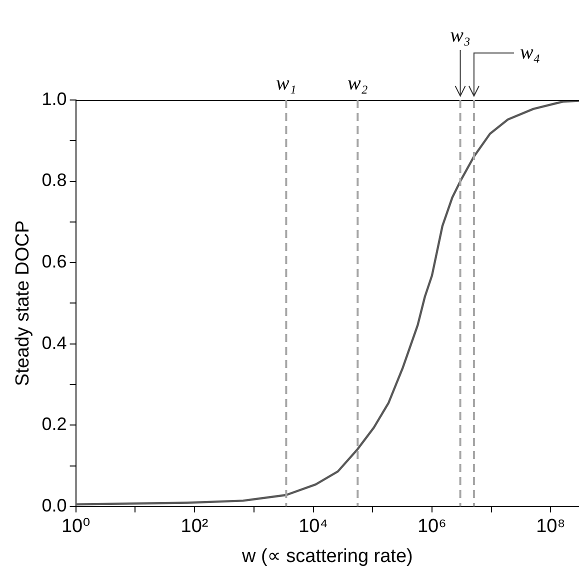  I want to click on y-tick-label: 0.8, so click(54, 180).